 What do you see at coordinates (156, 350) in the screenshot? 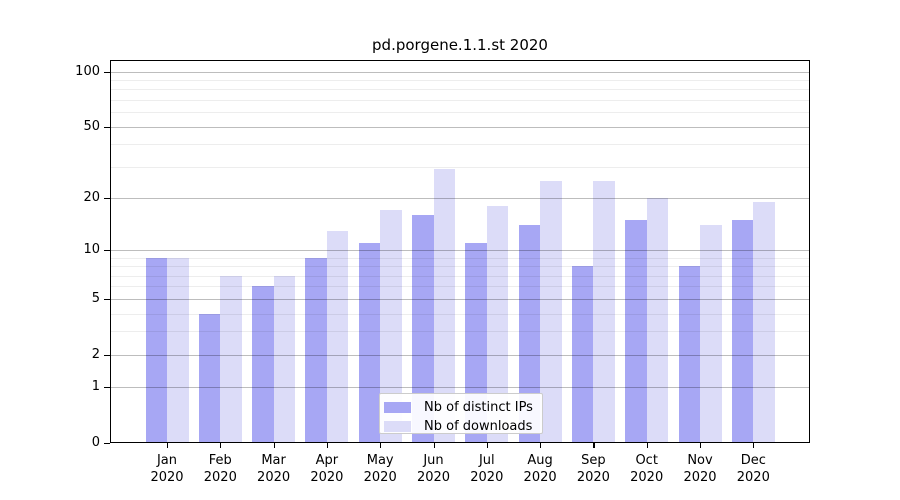
I see `bar-distinct-ips-jan` at bounding box center [156, 350].